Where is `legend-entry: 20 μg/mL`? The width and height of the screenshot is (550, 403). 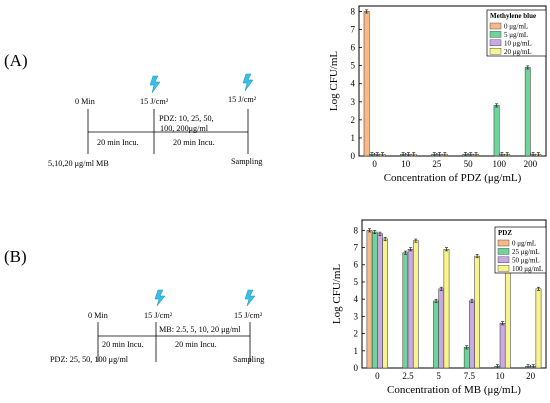 legend-entry: 20 μg/mL is located at coordinates (518, 52).